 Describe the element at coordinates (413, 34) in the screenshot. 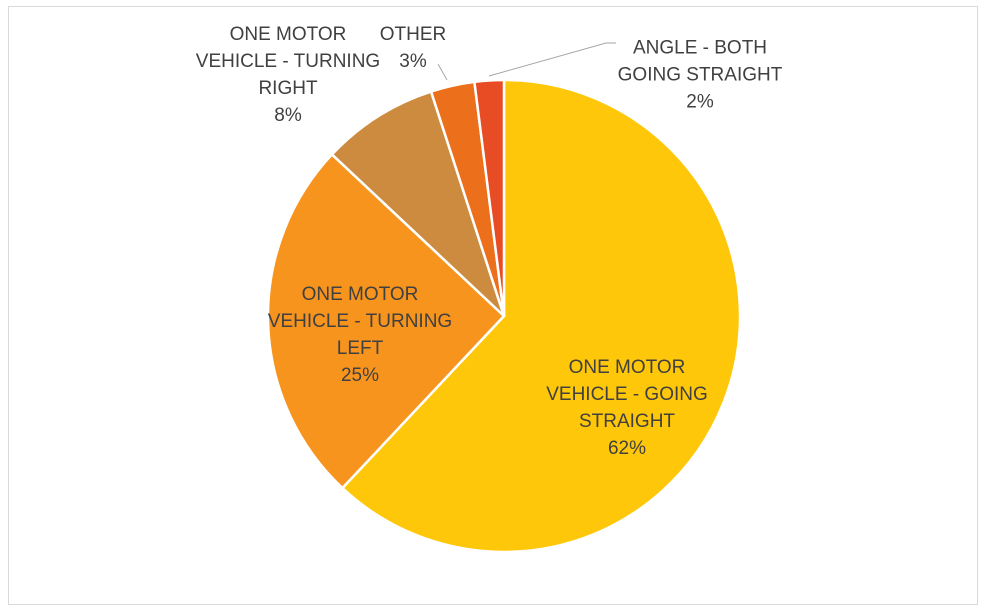

I see `category-label: OTHER` at that location.